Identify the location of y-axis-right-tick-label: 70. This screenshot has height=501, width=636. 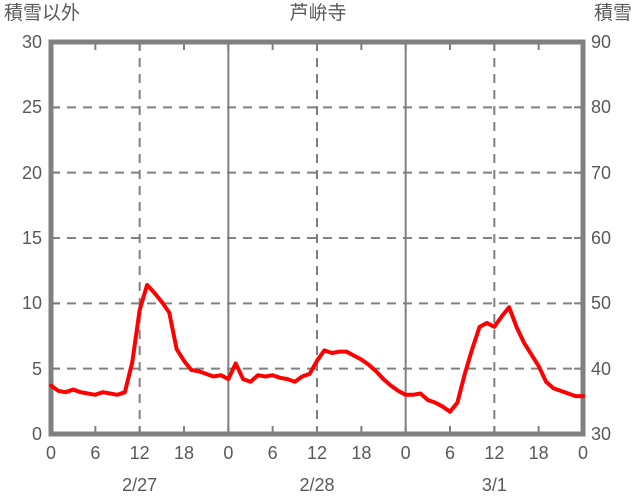
(601, 172).